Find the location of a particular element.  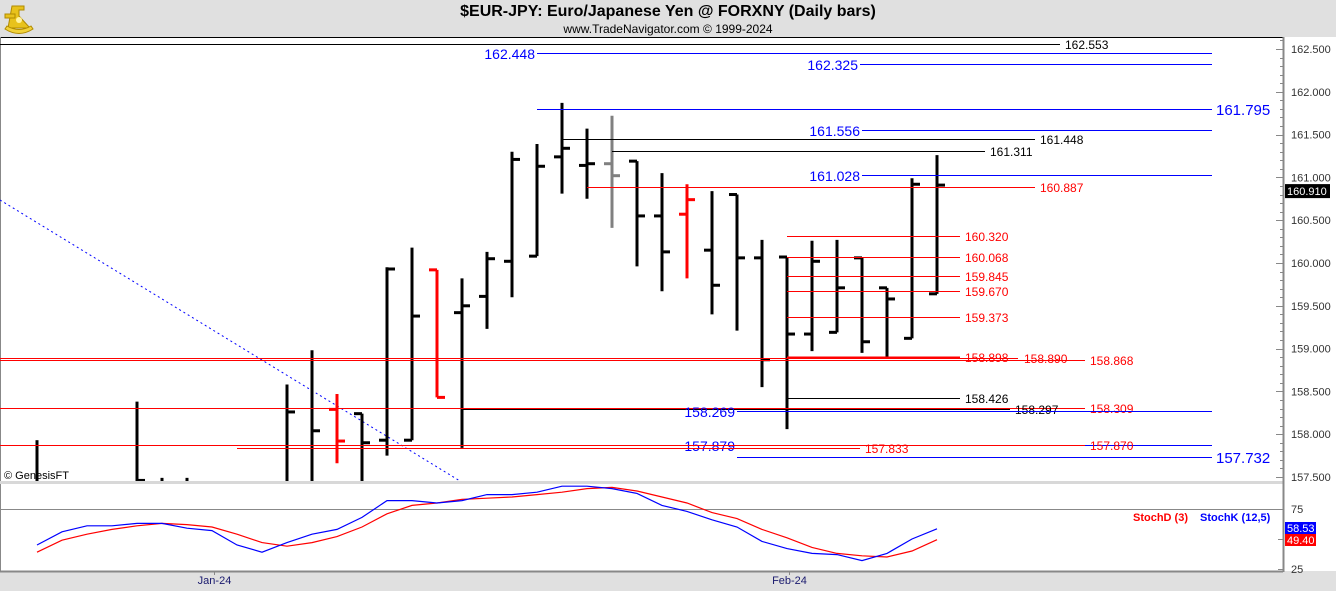

level-label: 157.833 is located at coordinates (887, 449).